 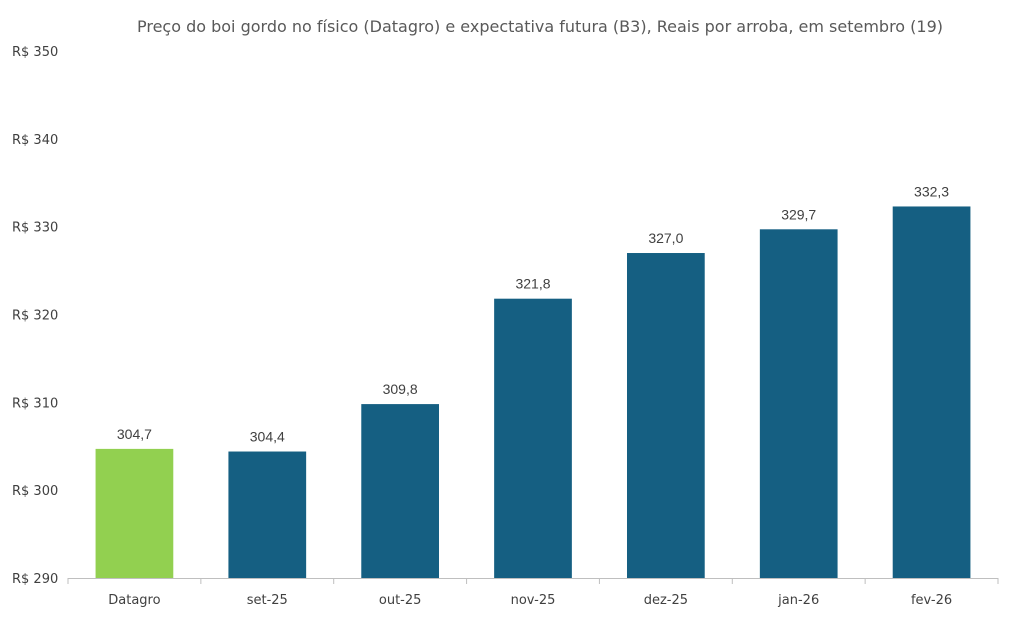 What do you see at coordinates (35, 579) in the screenshot?
I see `y-tick-label: R$ 290` at bounding box center [35, 579].